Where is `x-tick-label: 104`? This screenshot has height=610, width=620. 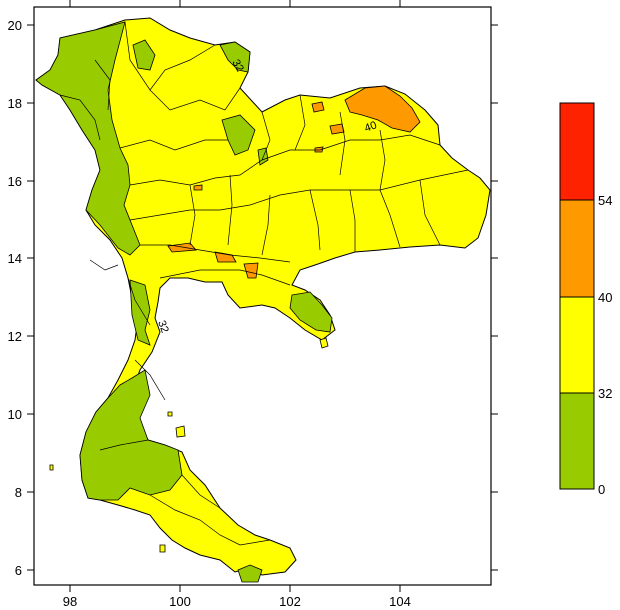 x-tick-label: 104 is located at coordinates (400, 601).